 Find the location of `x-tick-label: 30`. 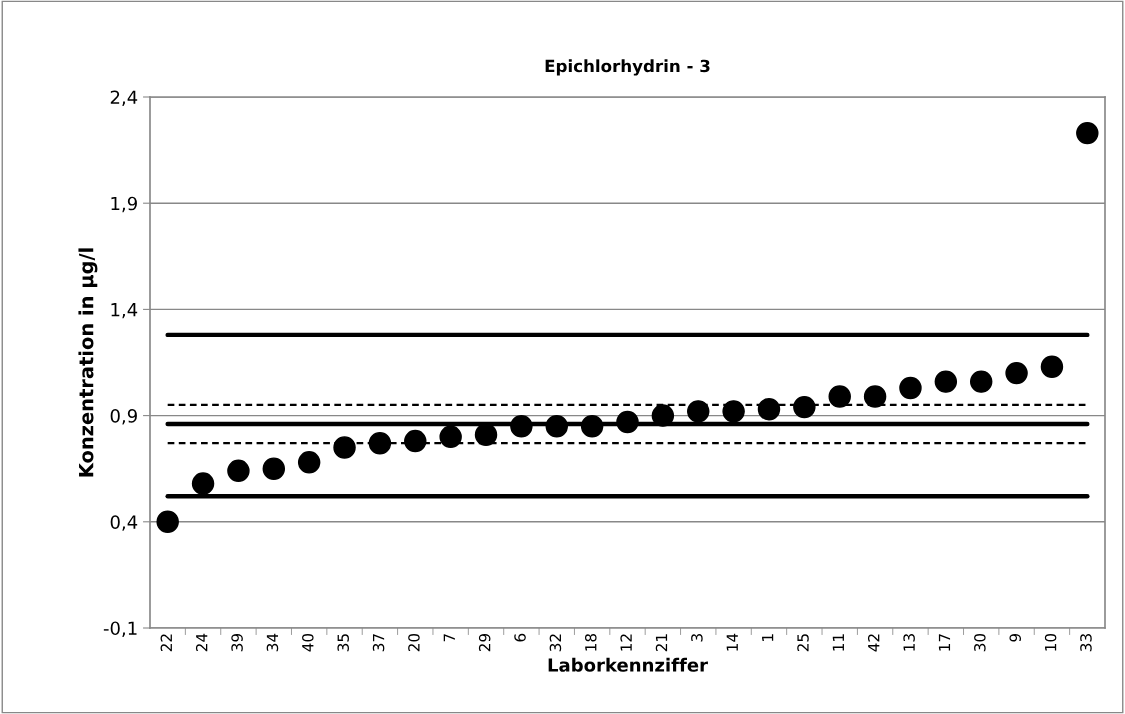

x-tick-label: 30 is located at coordinates (980, 642).